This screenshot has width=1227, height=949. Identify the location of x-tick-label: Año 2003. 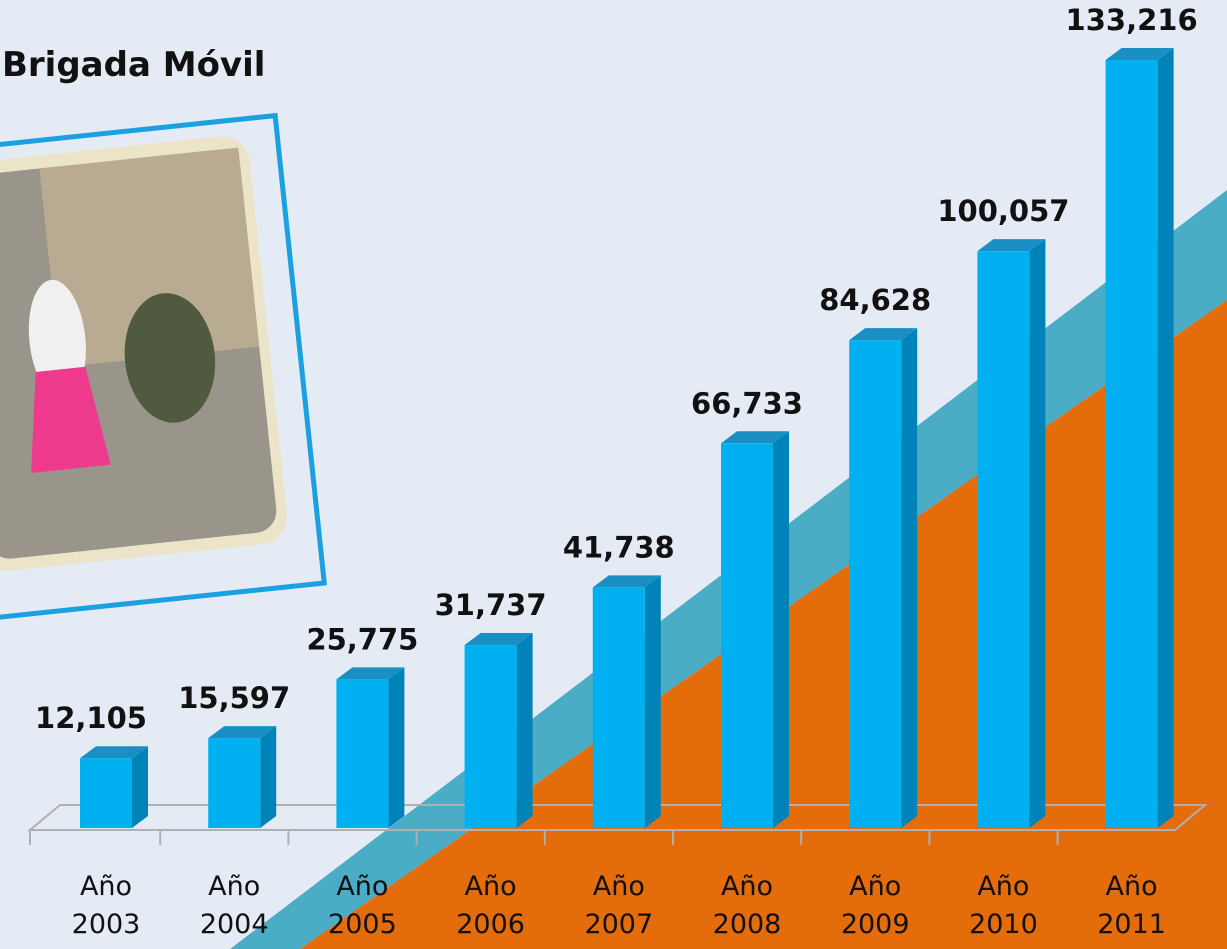
(106, 905).